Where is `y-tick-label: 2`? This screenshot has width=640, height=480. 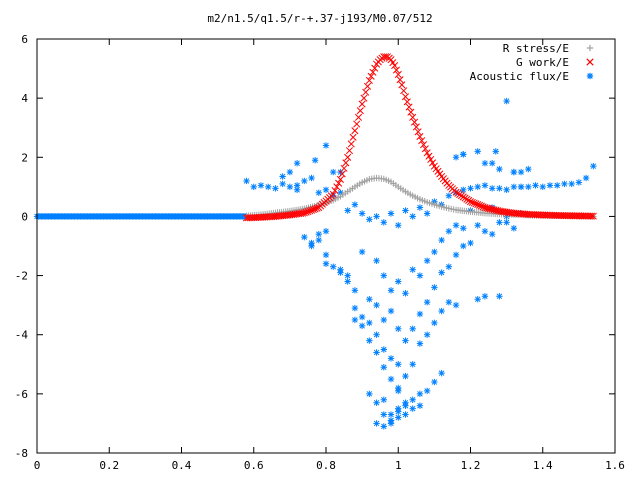 y-tick-label: 2 is located at coordinates (24, 157).